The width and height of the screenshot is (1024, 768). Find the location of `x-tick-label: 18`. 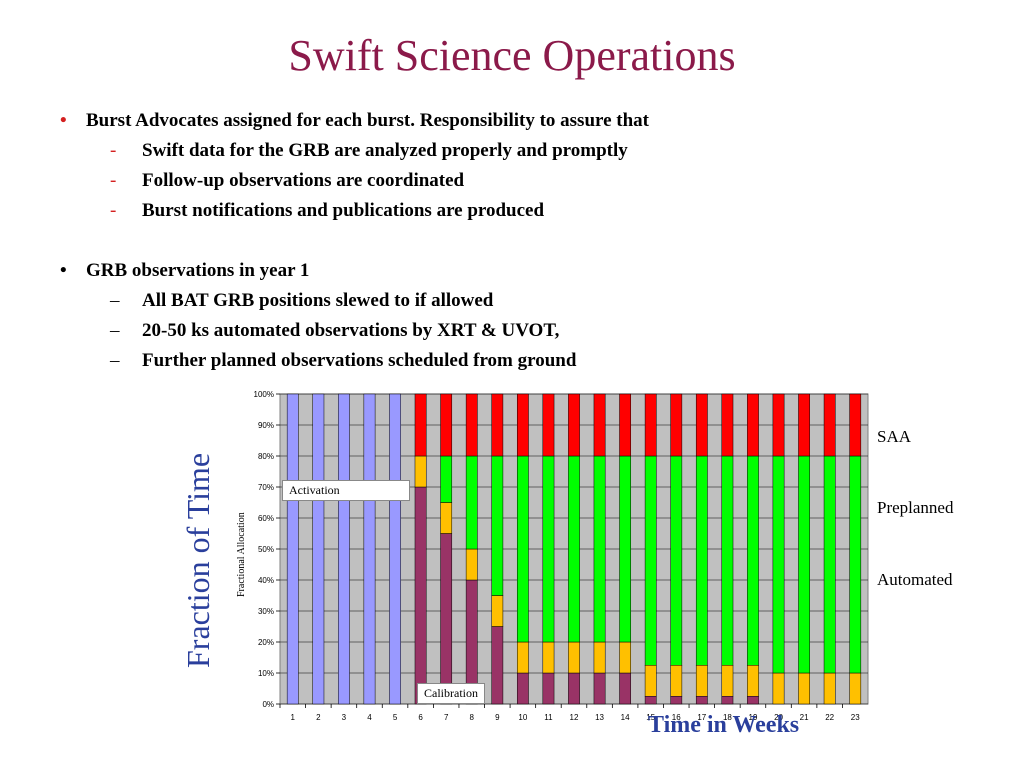

x-tick-label: 18 is located at coordinates (727, 717).